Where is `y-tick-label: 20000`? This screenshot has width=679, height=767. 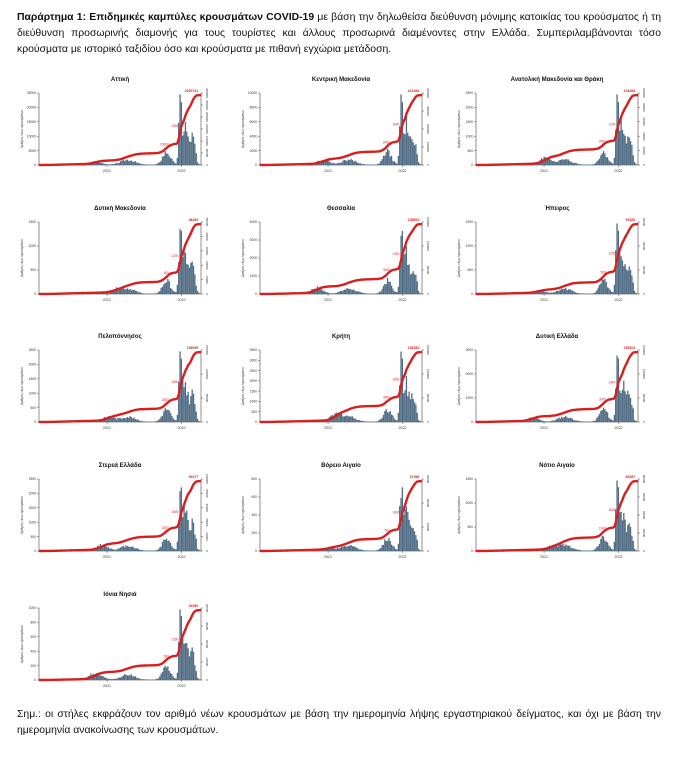
y-tick-label: 20000 is located at coordinates (31, 108).